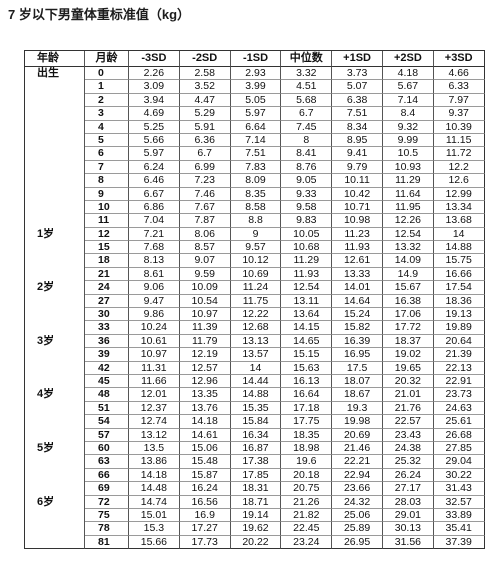  What do you see at coordinates (459, 301) in the screenshot?
I see `plus-3sd-weight-cell: 18.36` at bounding box center [459, 301].